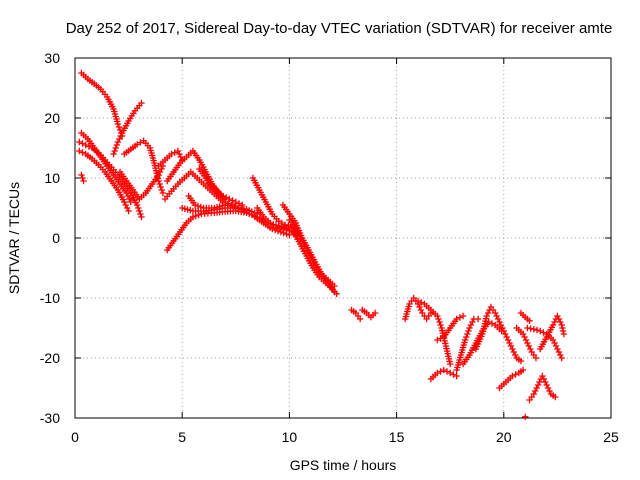  What do you see at coordinates (14, 238) in the screenshot?
I see `y-axis-label: SDTVAR / TECUs` at bounding box center [14, 238].